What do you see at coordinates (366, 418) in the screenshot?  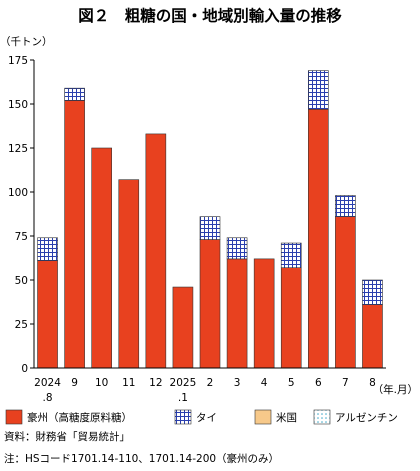 I see `legend-label-series-3: アルゼンチン` at bounding box center [366, 418].